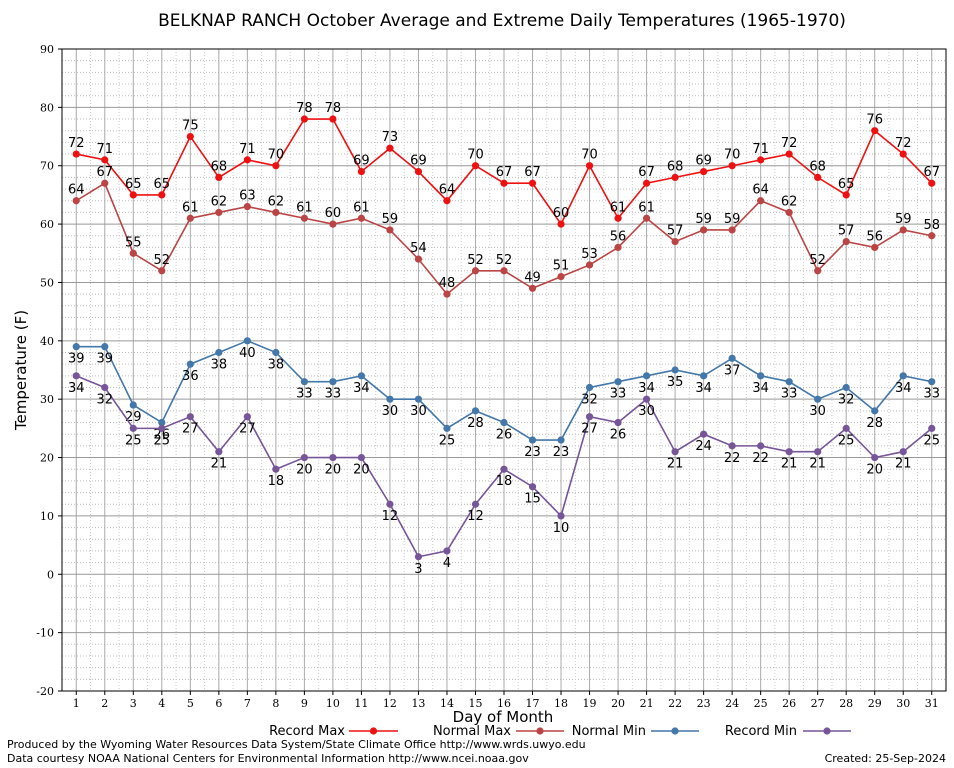  I want to click on data-label-record-min: 12, so click(390, 516).